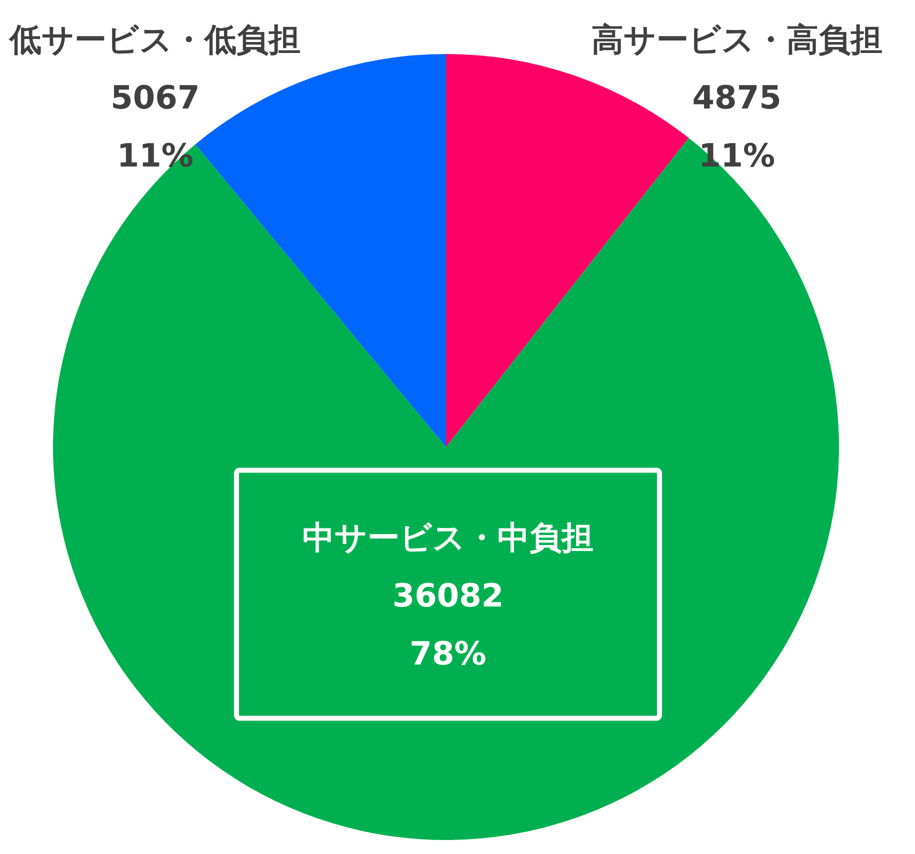 The width and height of the screenshot is (915, 854). I want to click on data-label: 36082 78%, so click(448, 624).